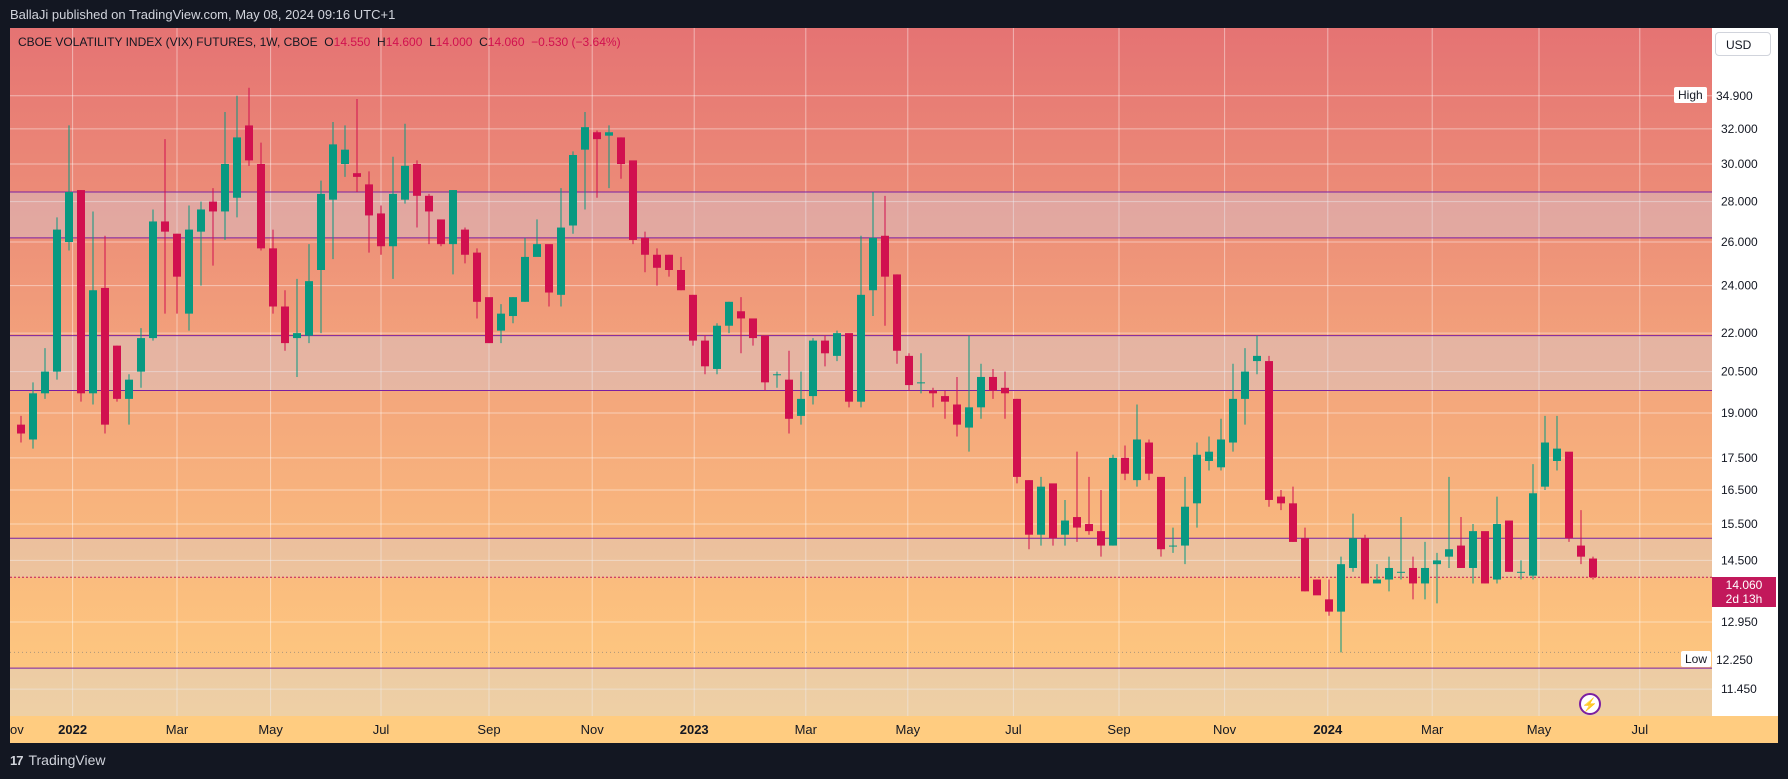  Describe the element at coordinates (1739, 242) in the screenshot. I see `price-tick-label: 26.000` at that location.